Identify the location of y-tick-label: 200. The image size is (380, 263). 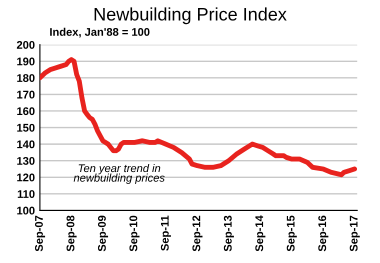
(25, 44).